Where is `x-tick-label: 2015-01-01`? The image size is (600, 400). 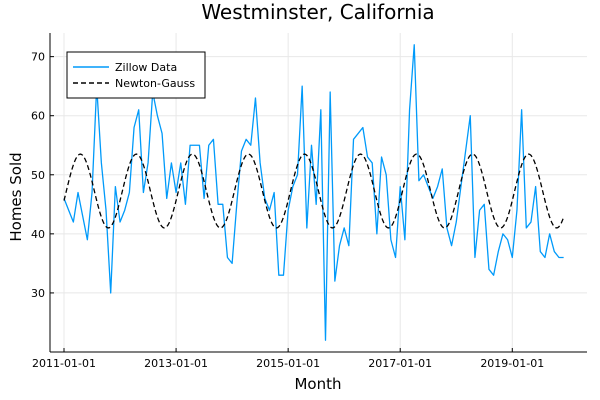
x-tick-label: 2015-01-01 is located at coordinates (288, 363).